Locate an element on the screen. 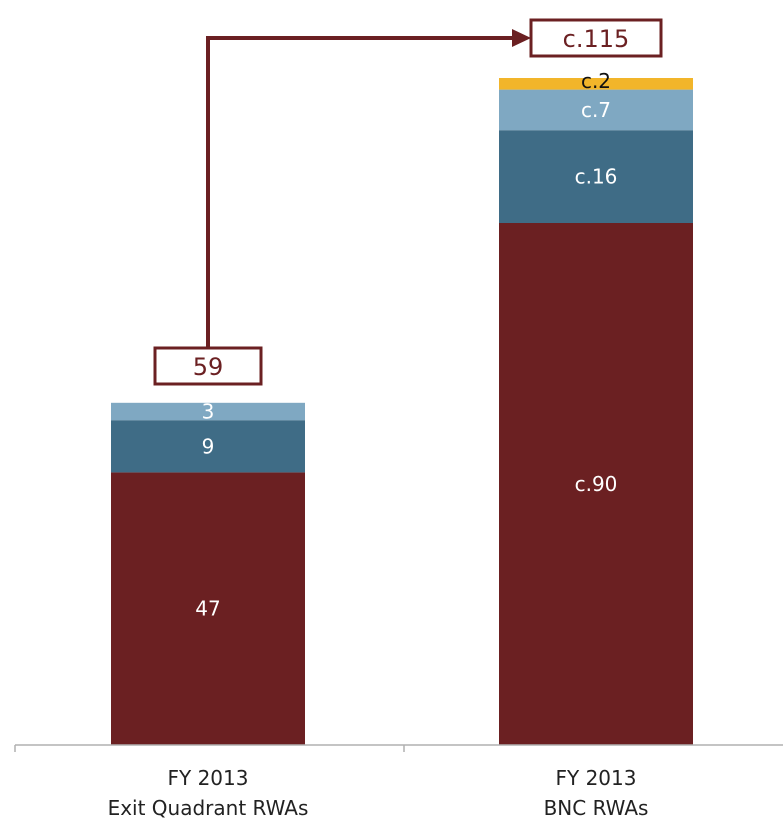 Image resolution: width=783 pixels, height=824 pixels. segment-label-s2-cat1: 9 is located at coordinates (208, 446).